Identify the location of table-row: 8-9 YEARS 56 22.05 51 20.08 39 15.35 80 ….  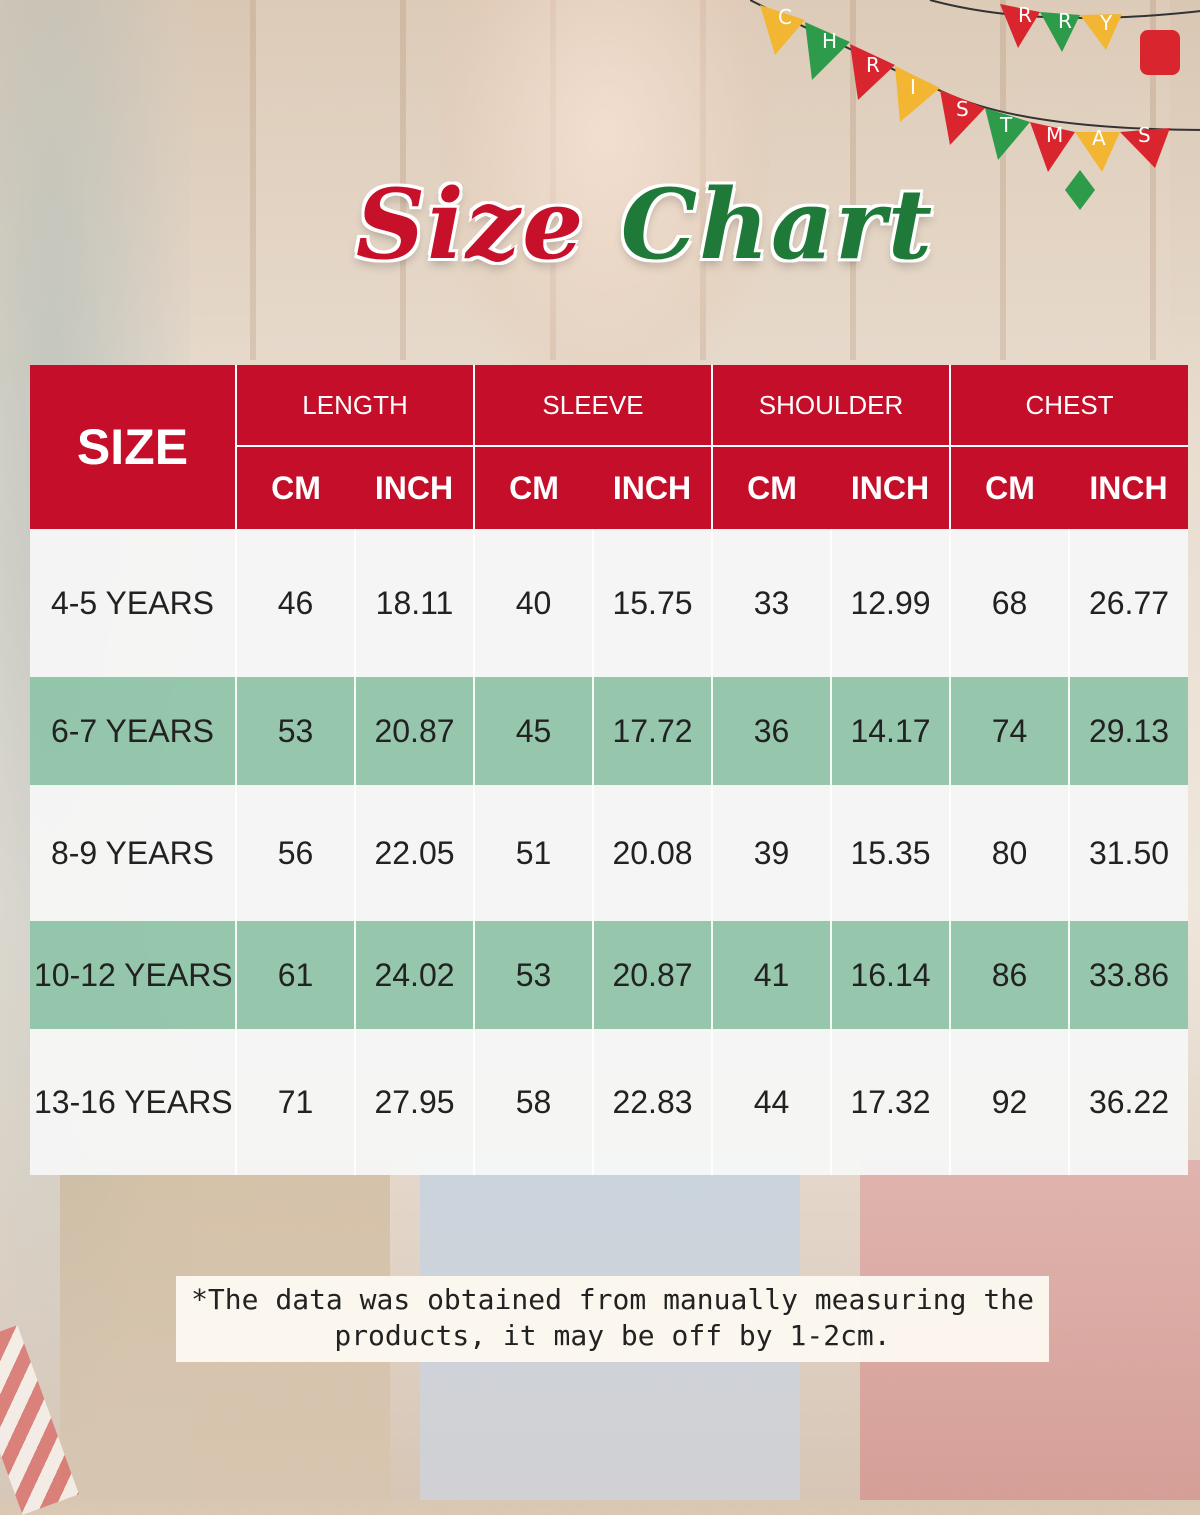
(609, 853).